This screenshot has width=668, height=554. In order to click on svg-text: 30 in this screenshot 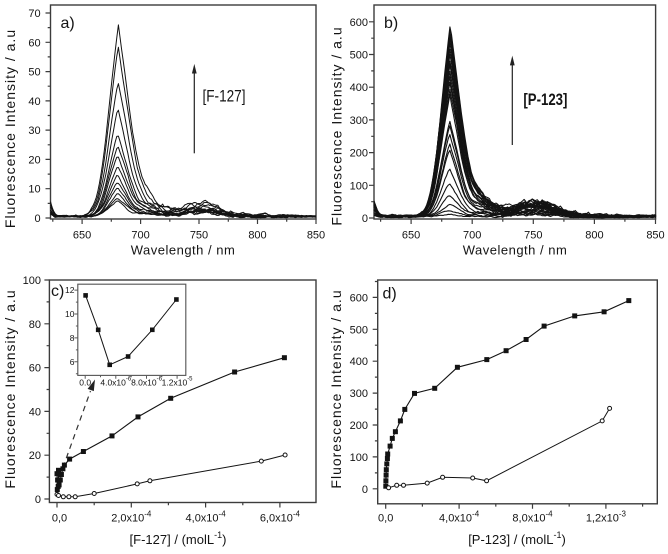, I will do `click(34, 131)`.